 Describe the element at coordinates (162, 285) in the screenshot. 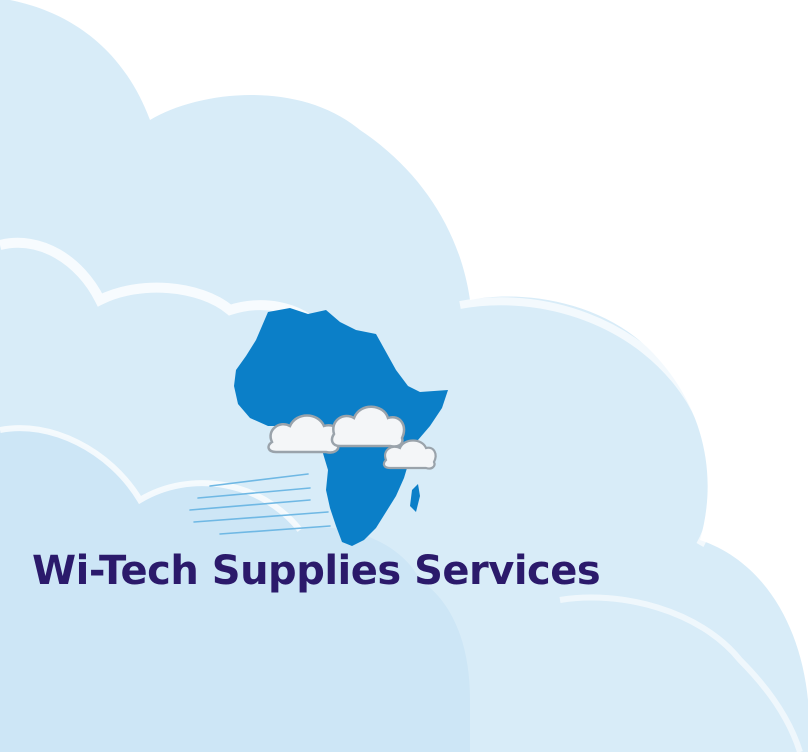

I see `background-cloud-ridge` at that location.